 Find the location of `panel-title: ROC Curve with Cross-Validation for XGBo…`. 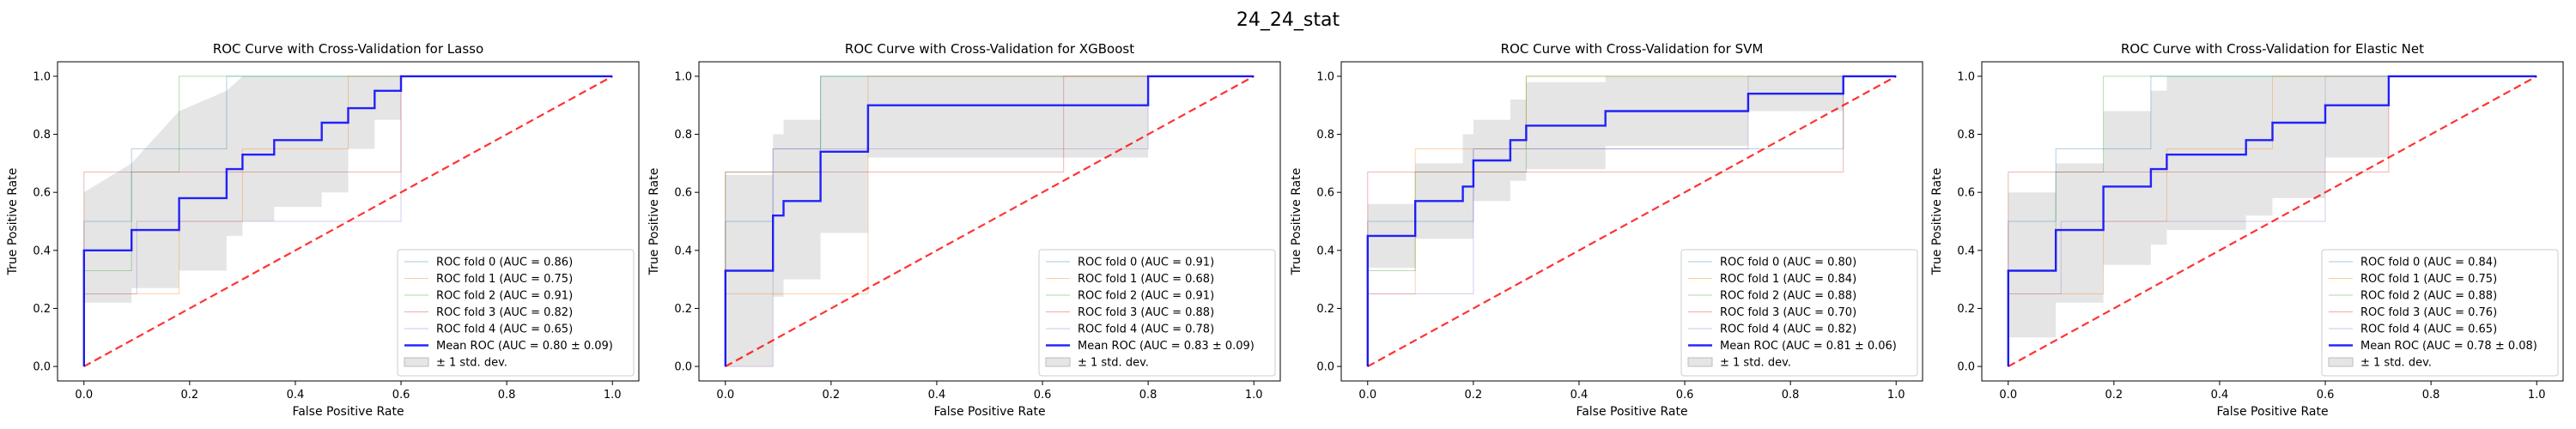

panel-title: ROC Curve with Cross-Validation for XGBo… is located at coordinates (990, 49).